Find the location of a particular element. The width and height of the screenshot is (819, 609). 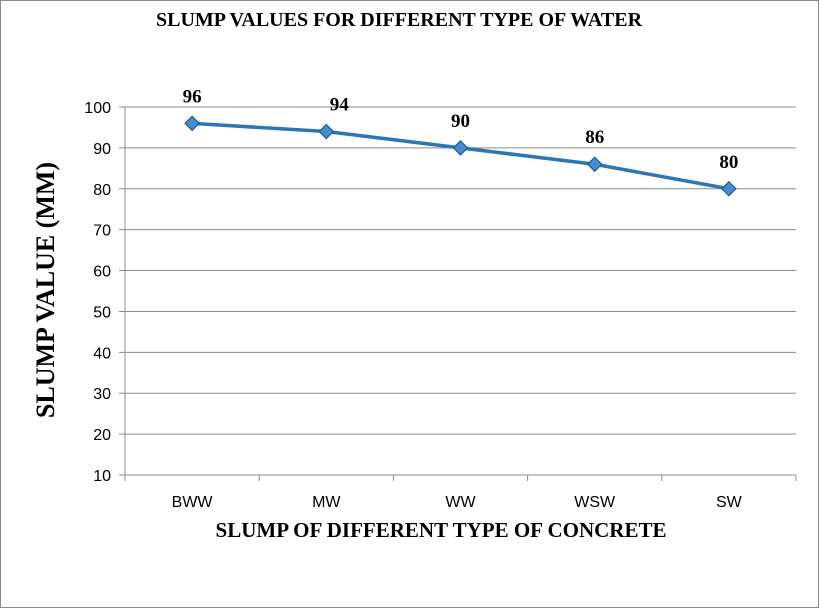

x-tick-label: WSW is located at coordinates (595, 502).